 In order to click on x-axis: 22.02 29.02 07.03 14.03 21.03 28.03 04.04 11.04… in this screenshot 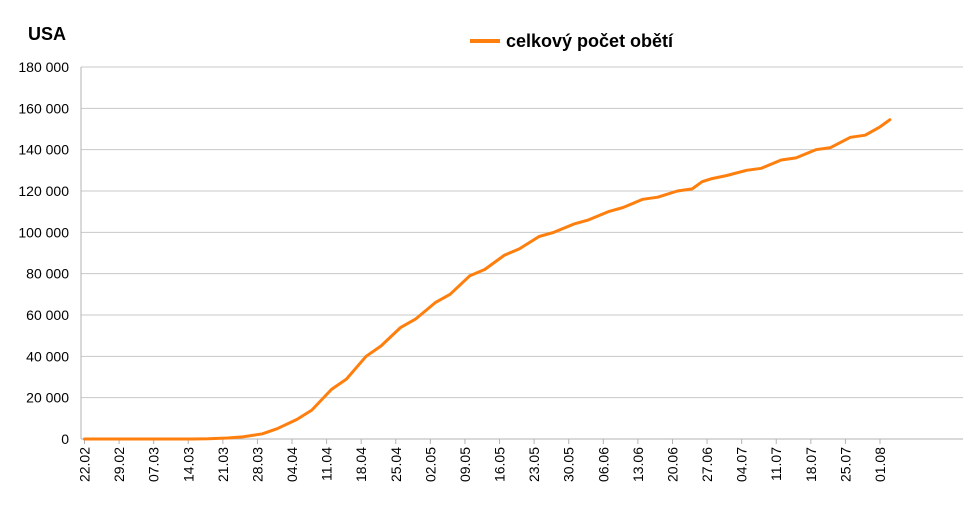, I will do `click(482, 460)`.